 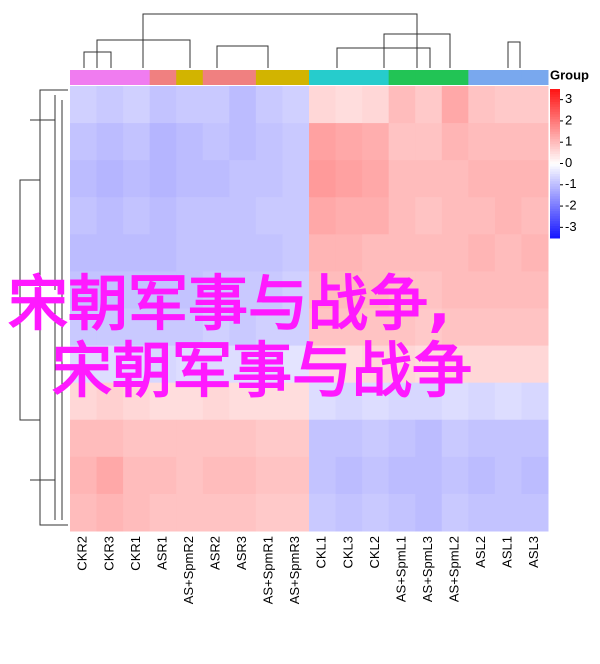 What do you see at coordinates (268, 570) in the screenshot?
I see `column-label: AS+SpmR1` at bounding box center [268, 570].